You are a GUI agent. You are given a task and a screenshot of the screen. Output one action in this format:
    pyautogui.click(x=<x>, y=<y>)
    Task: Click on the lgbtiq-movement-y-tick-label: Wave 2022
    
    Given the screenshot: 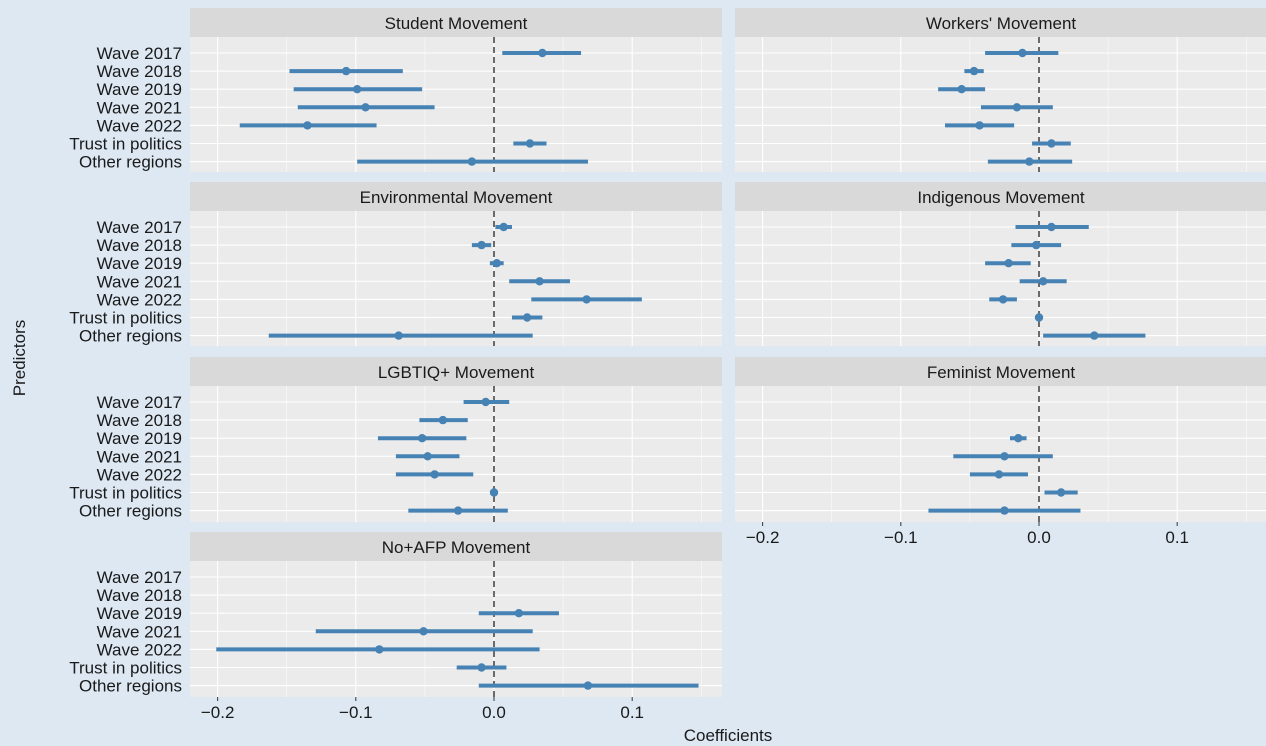 What is the action you would take?
    pyautogui.click(x=139, y=474)
    